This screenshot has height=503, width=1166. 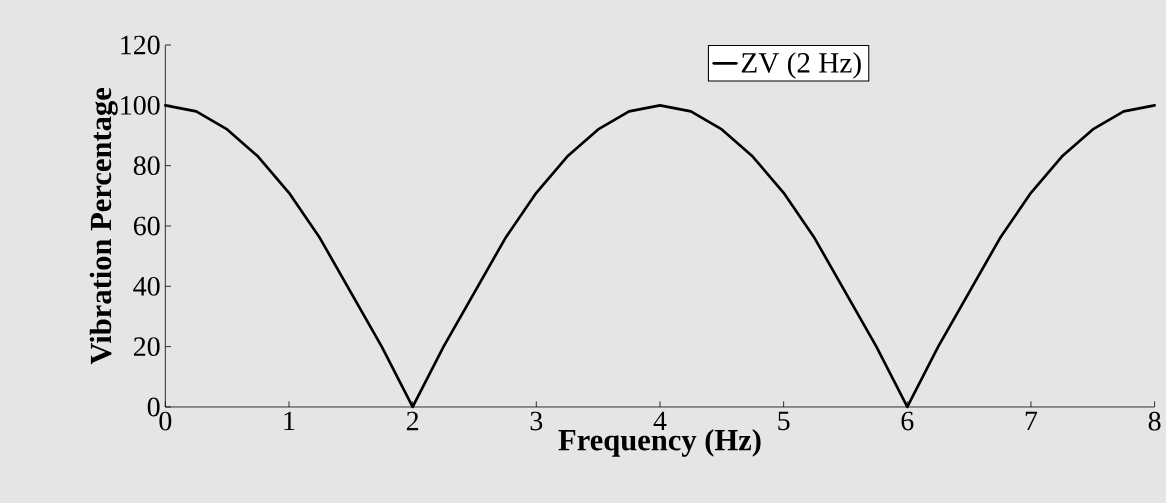 I want to click on y-tick-label: 0, so click(x=153, y=407).